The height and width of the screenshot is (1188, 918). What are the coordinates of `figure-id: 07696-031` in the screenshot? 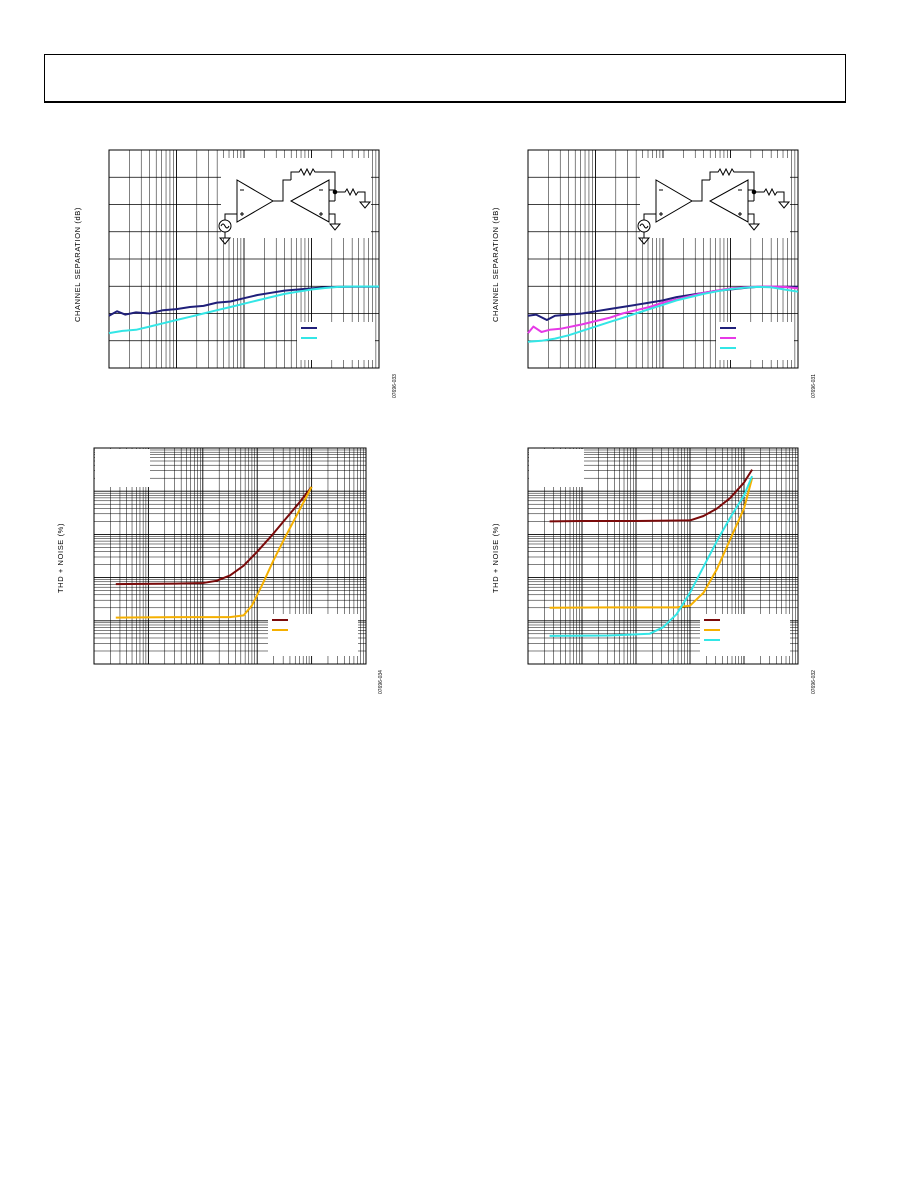 It's located at (814, 386).